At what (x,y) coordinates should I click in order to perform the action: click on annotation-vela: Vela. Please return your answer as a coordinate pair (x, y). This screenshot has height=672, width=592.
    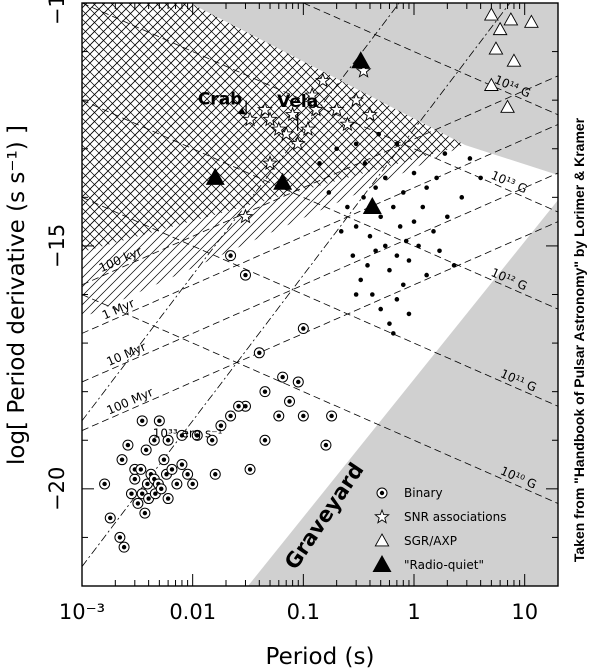
    Looking at the image, I should click on (297, 102).